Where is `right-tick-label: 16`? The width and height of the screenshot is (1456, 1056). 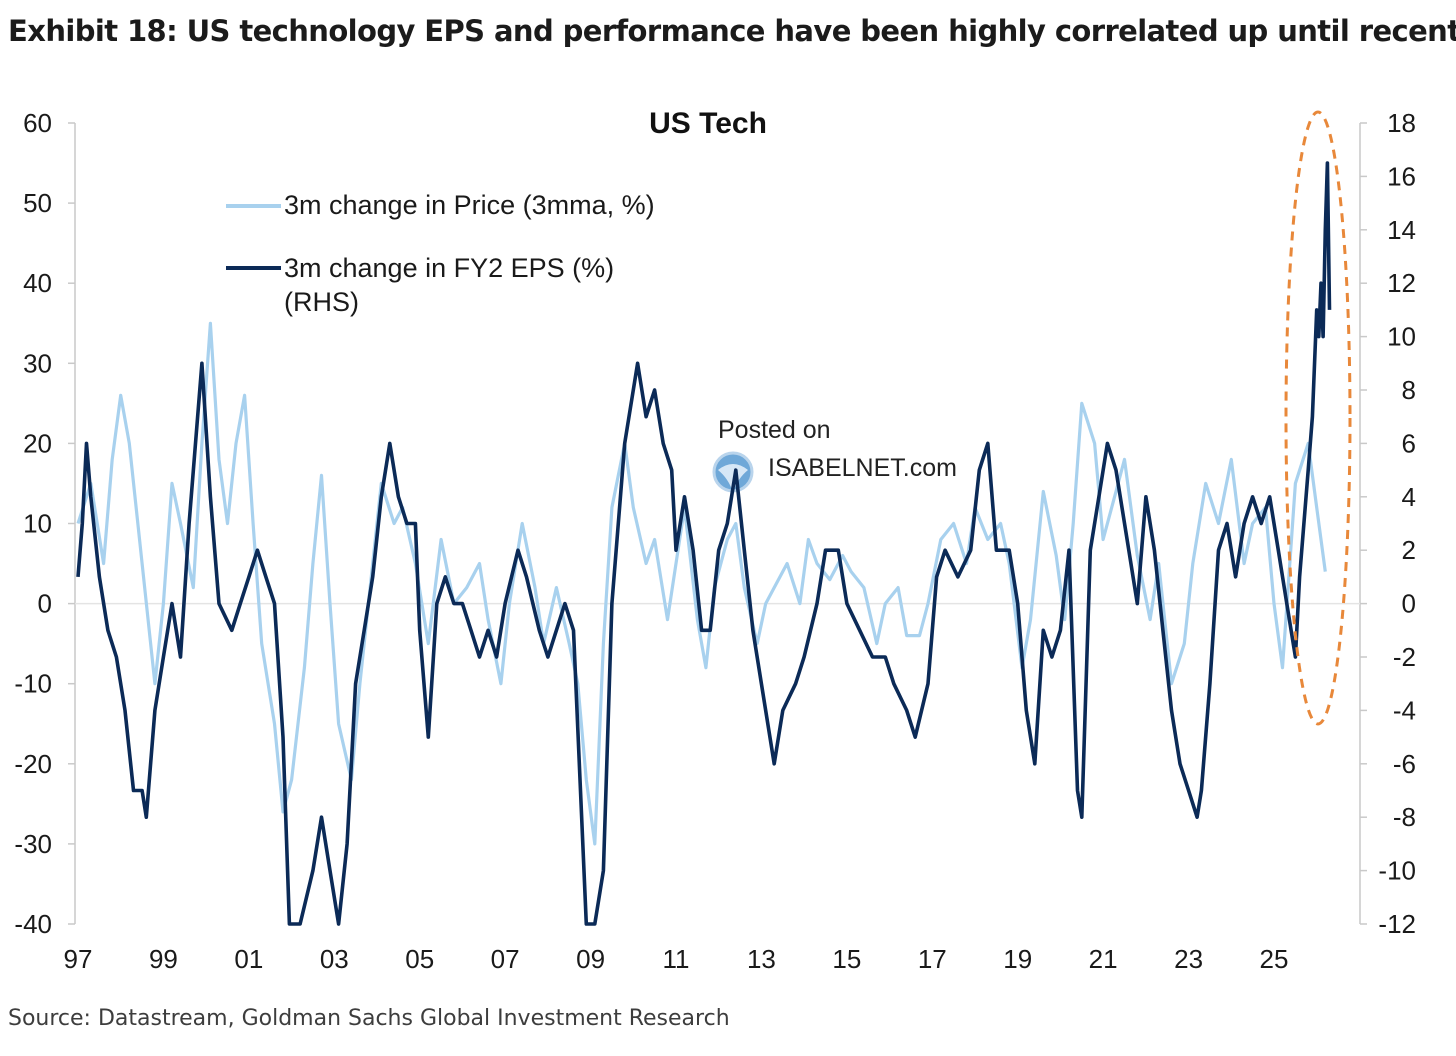 right-tick-label: 16 is located at coordinates (1401, 176).